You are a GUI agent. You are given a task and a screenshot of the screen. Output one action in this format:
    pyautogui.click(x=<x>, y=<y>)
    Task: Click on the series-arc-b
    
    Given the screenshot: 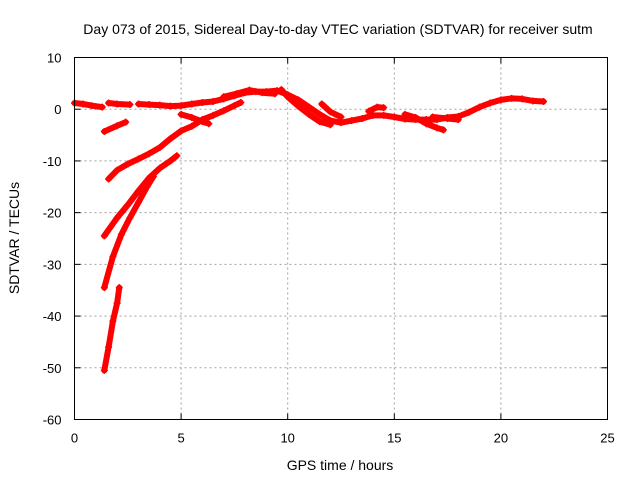 What is the action you would take?
    pyautogui.click(x=175, y=140)
    